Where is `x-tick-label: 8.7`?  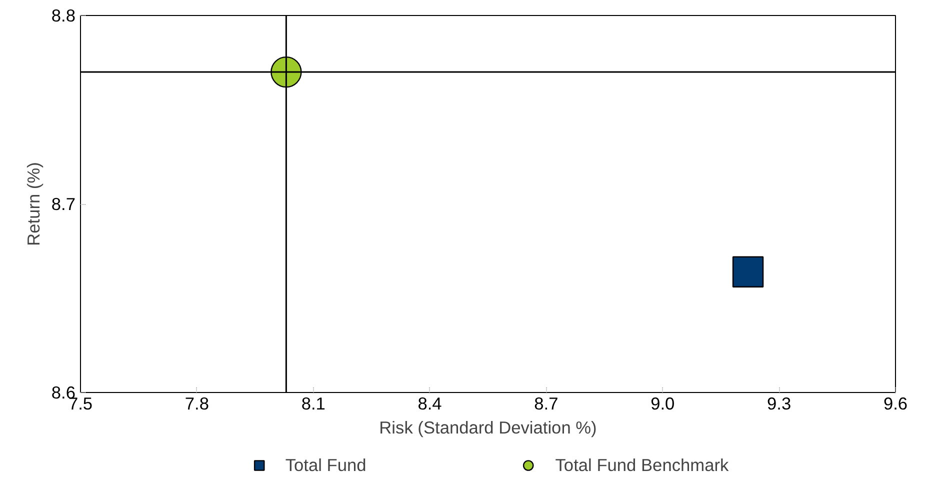 x-tick-label: 8.7 is located at coordinates (546, 404).